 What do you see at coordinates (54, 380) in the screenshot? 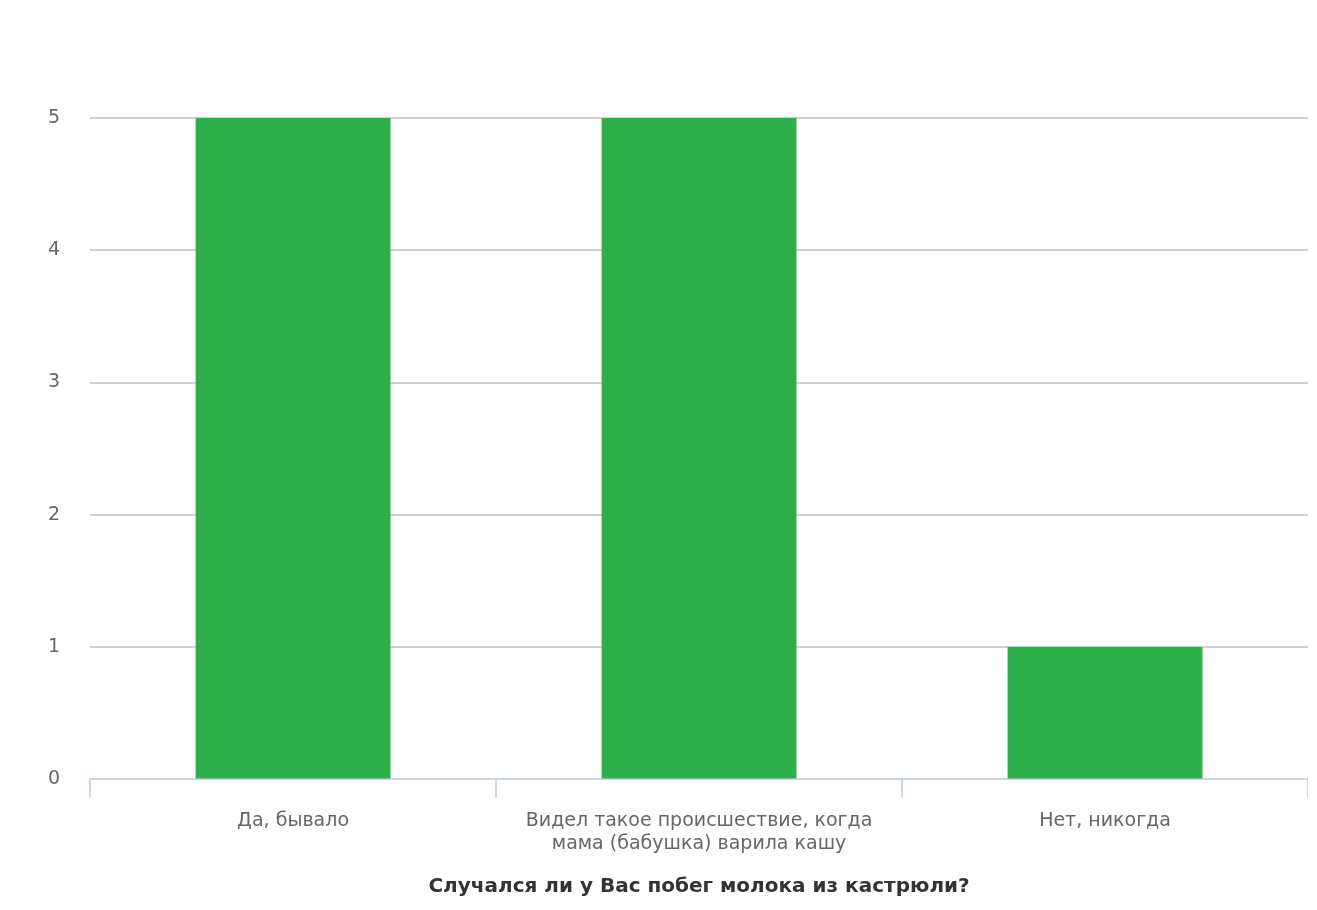
I see `y-tick-label: 3` at bounding box center [54, 380].